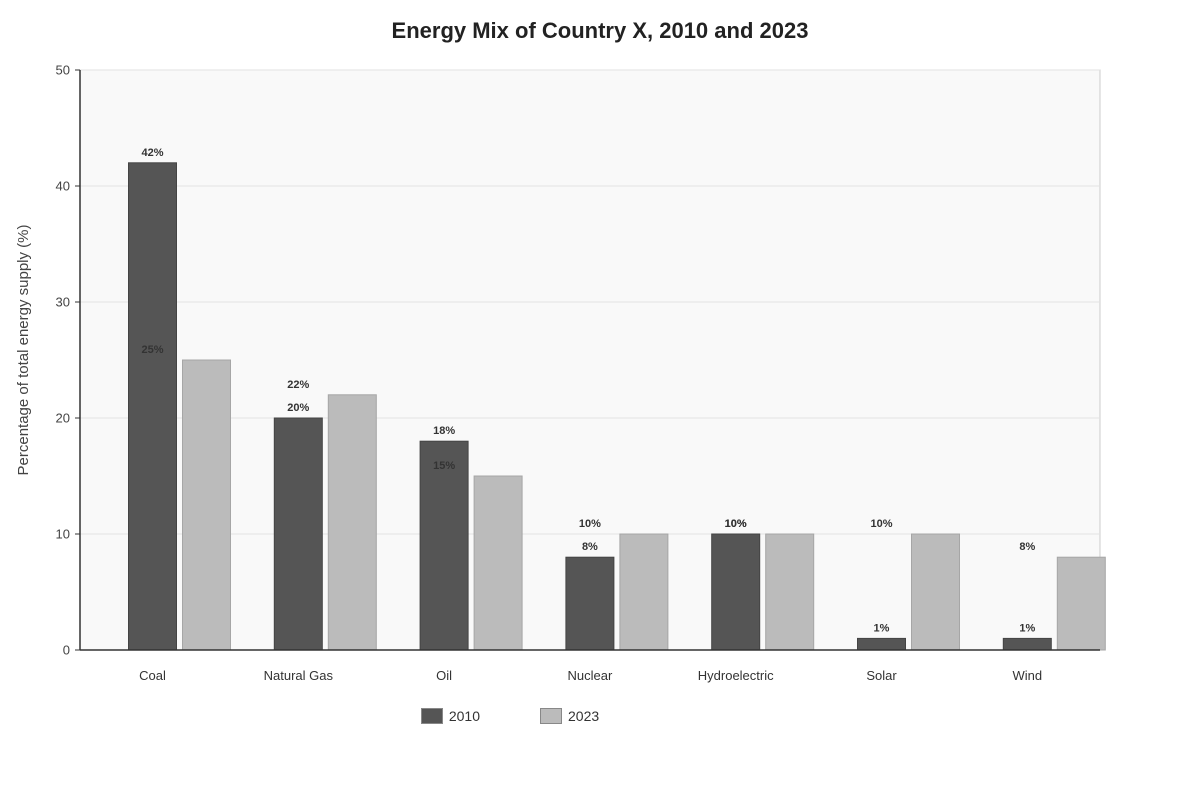  What do you see at coordinates (63, 302) in the screenshot?
I see `y-tick-label: 30` at bounding box center [63, 302].